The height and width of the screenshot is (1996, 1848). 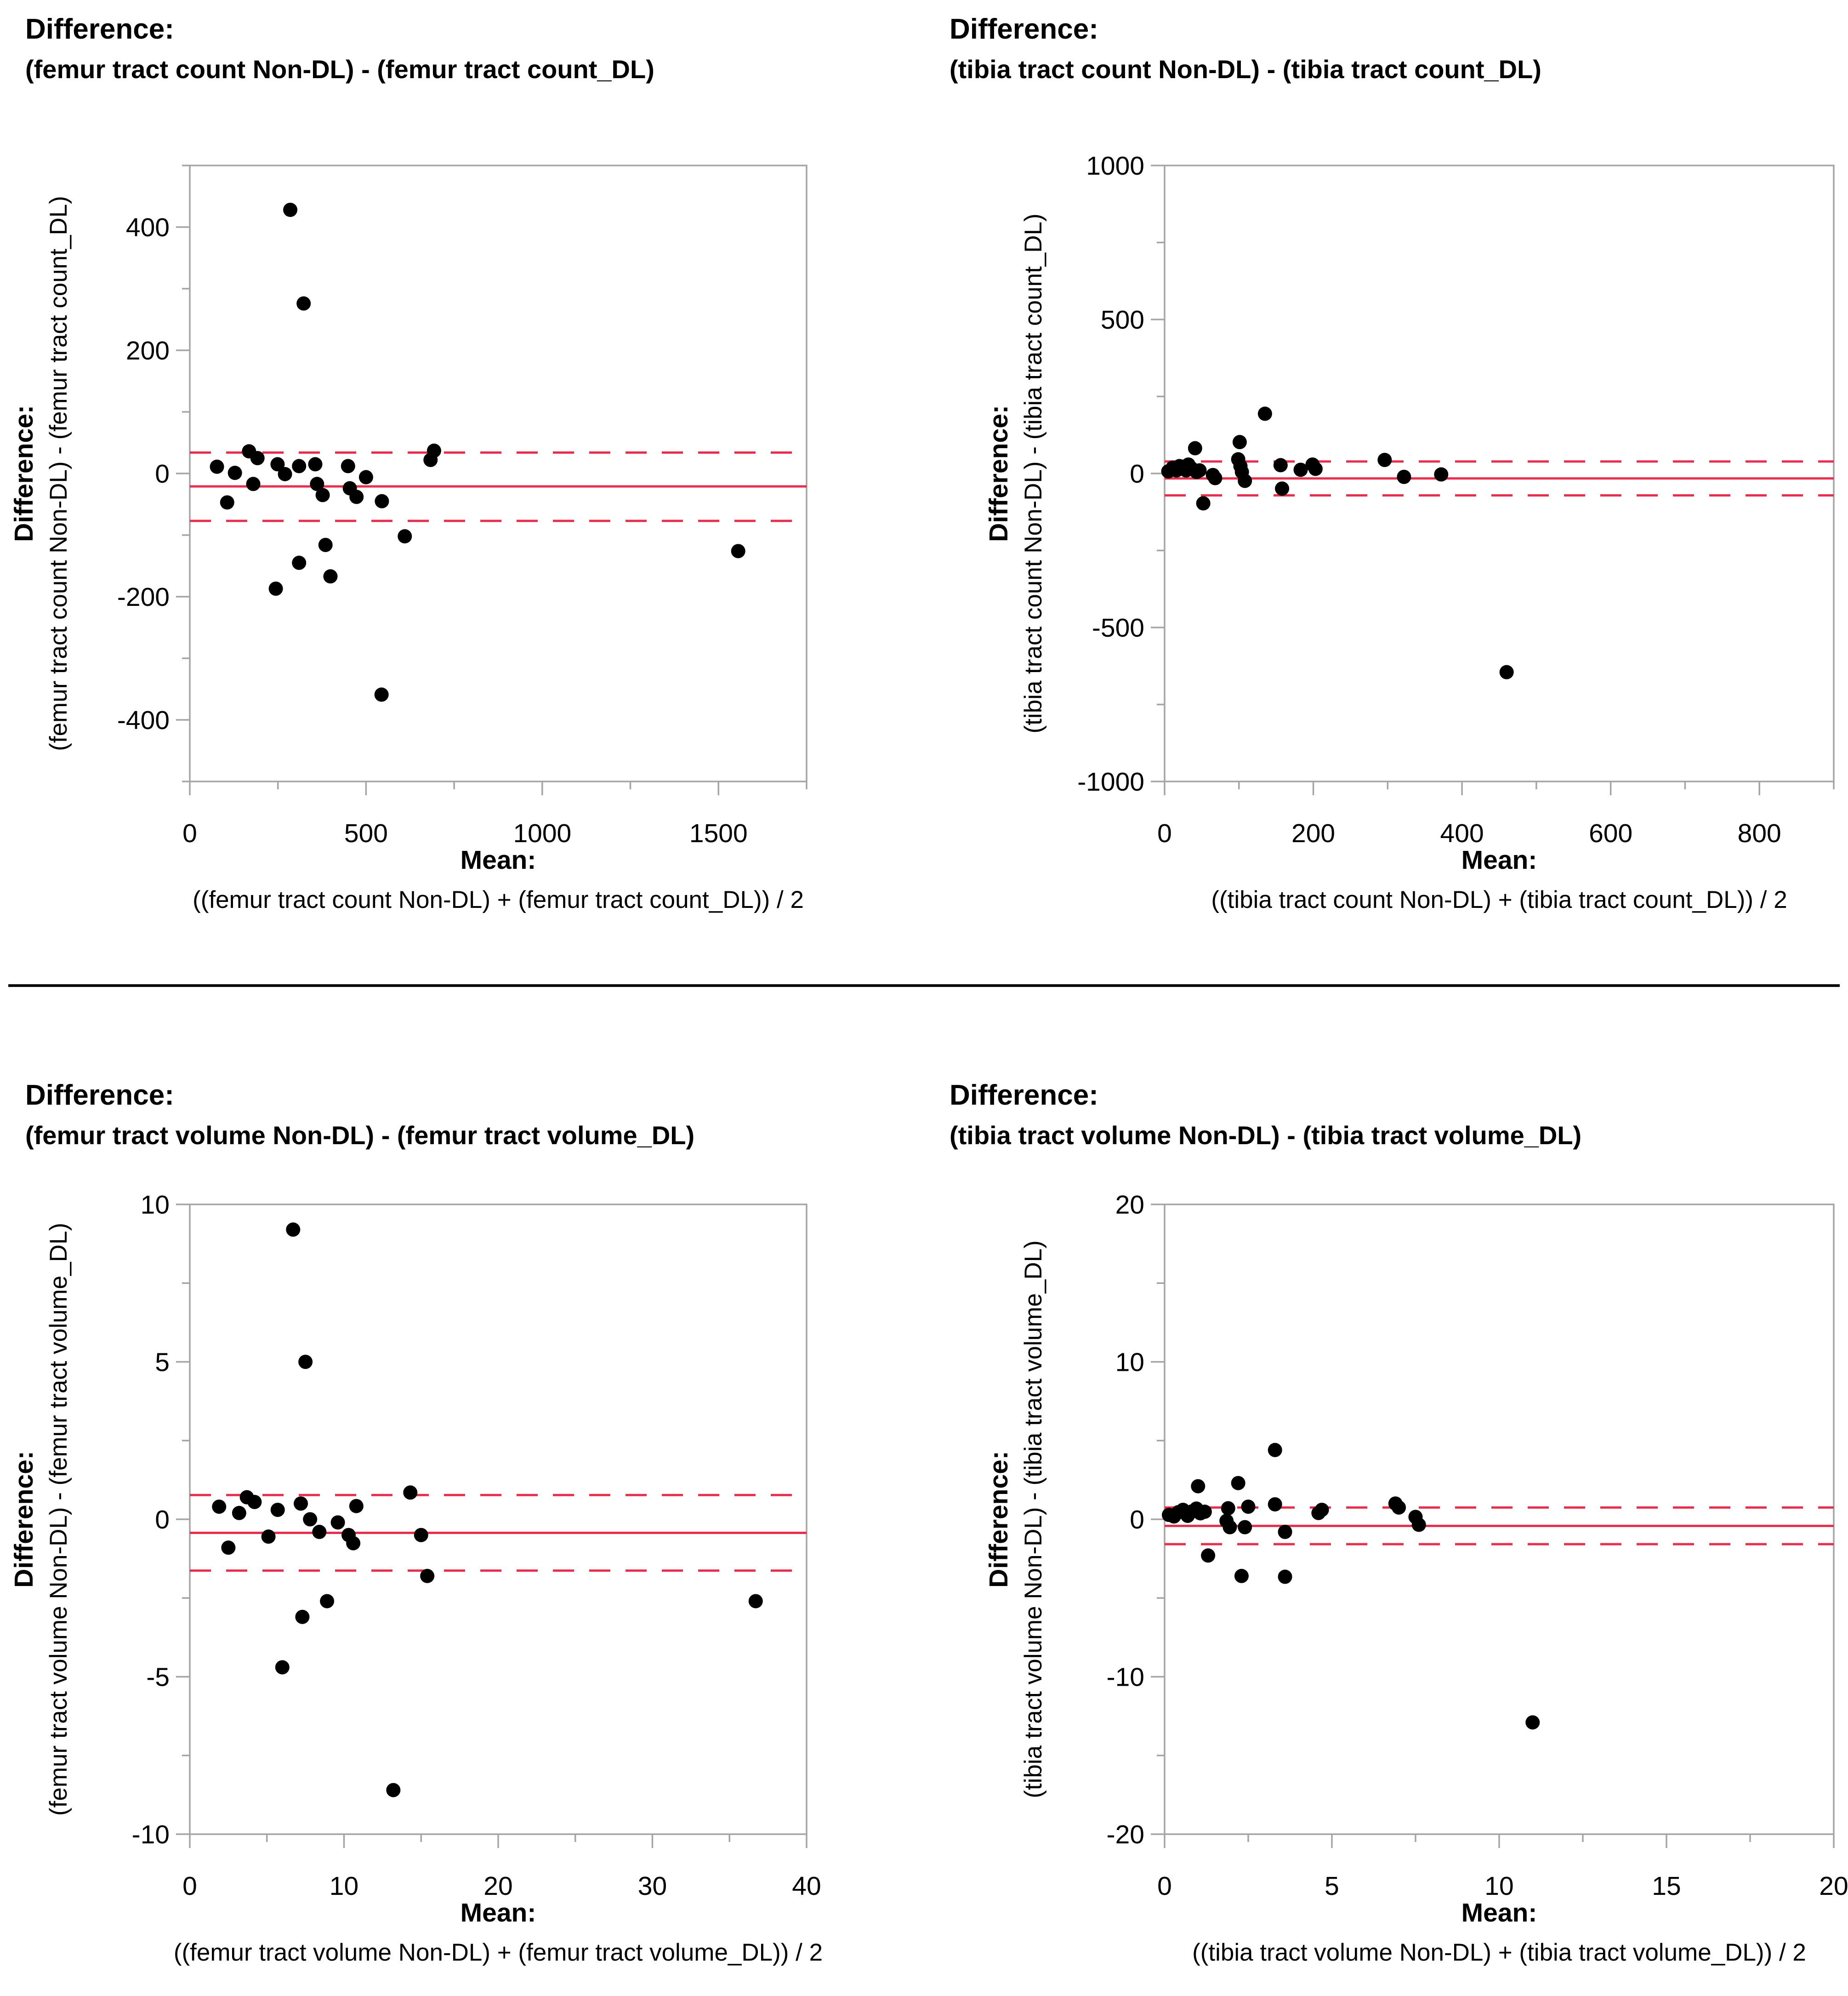 I want to click on y-tick-label: -5, so click(x=158, y=1677).